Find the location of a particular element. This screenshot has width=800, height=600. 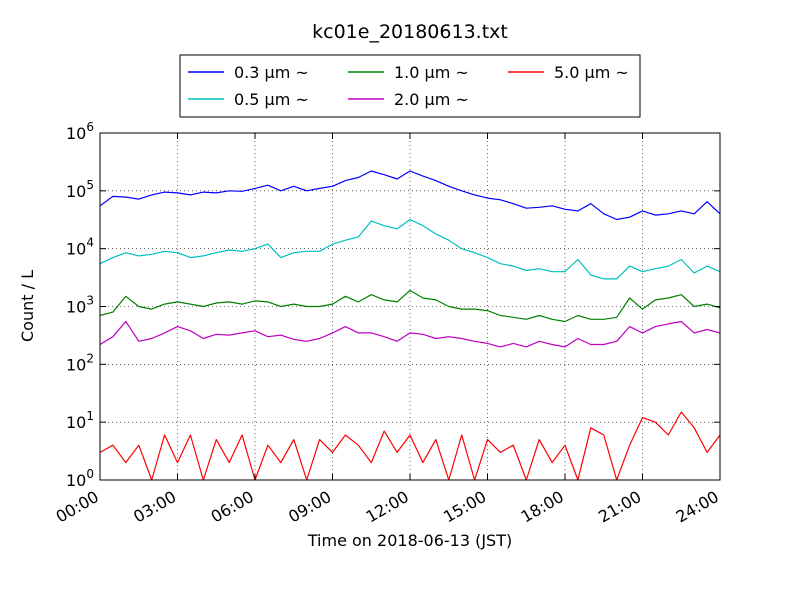

x-tick-label: 21:00 is located at coordinates (619, 507).